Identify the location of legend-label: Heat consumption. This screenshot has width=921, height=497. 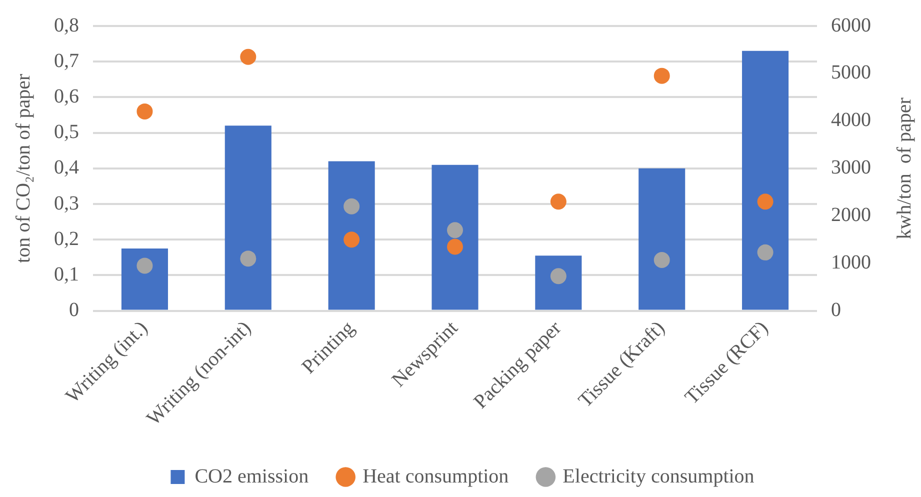
(435, 476).